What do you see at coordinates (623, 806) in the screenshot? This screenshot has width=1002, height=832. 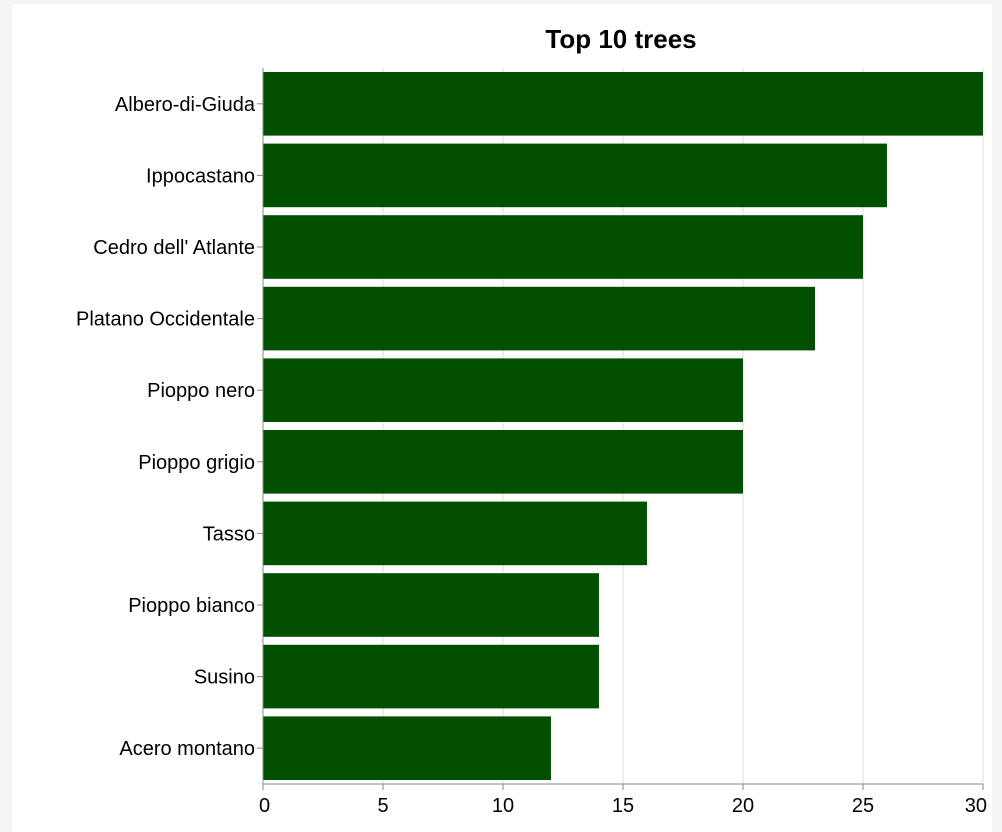 I see `x-tick-label-3: 15` at bounding box center [623, 806].